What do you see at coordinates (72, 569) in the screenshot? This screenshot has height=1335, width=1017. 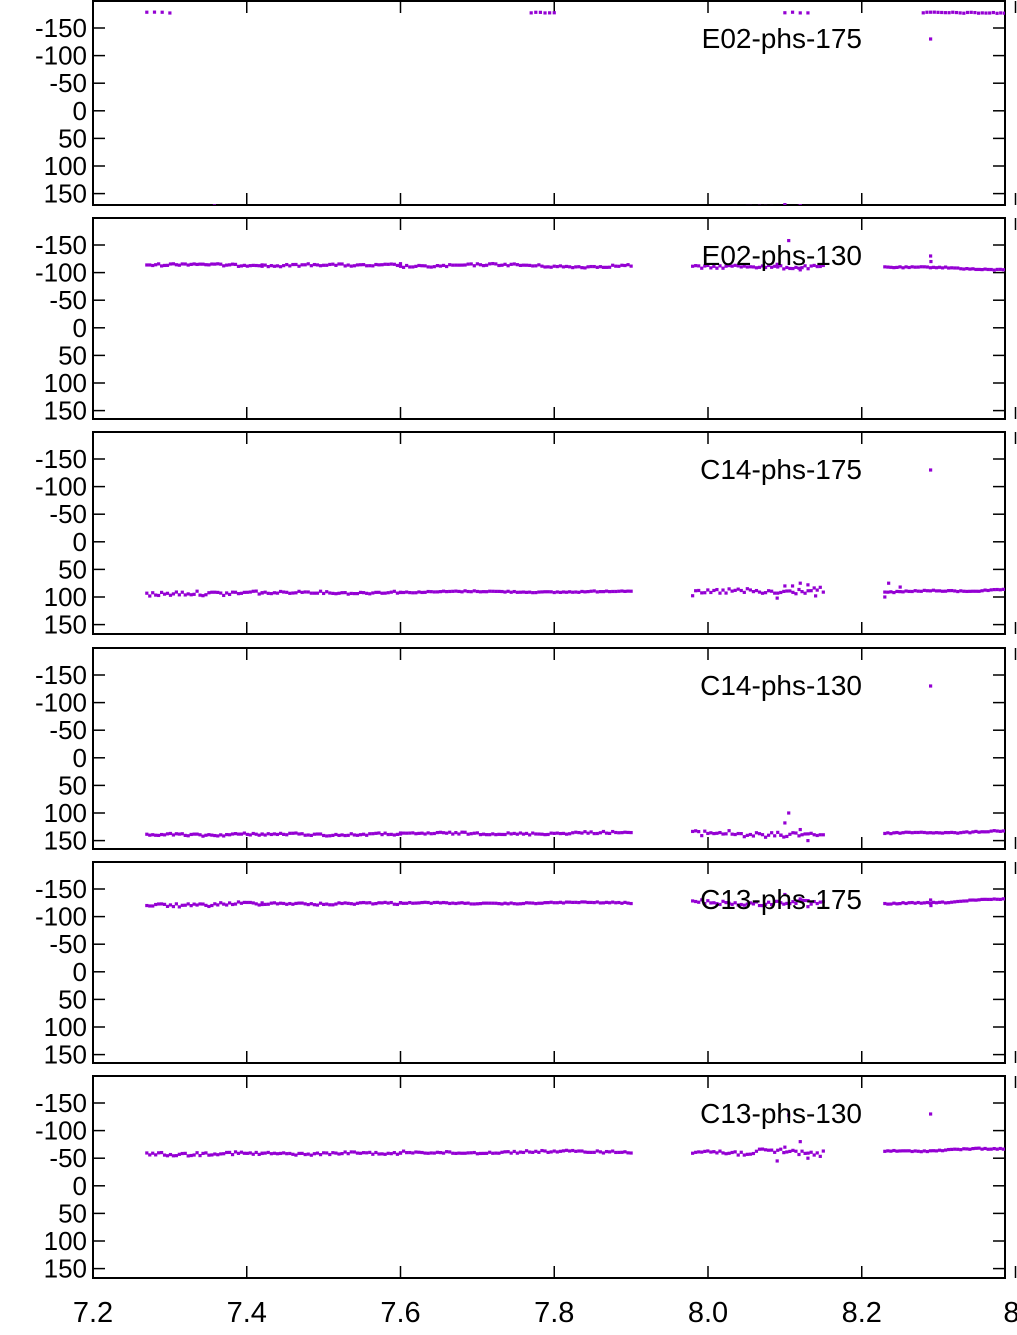 I see `y-tick-label: 50` at bounding box center [72, 569].